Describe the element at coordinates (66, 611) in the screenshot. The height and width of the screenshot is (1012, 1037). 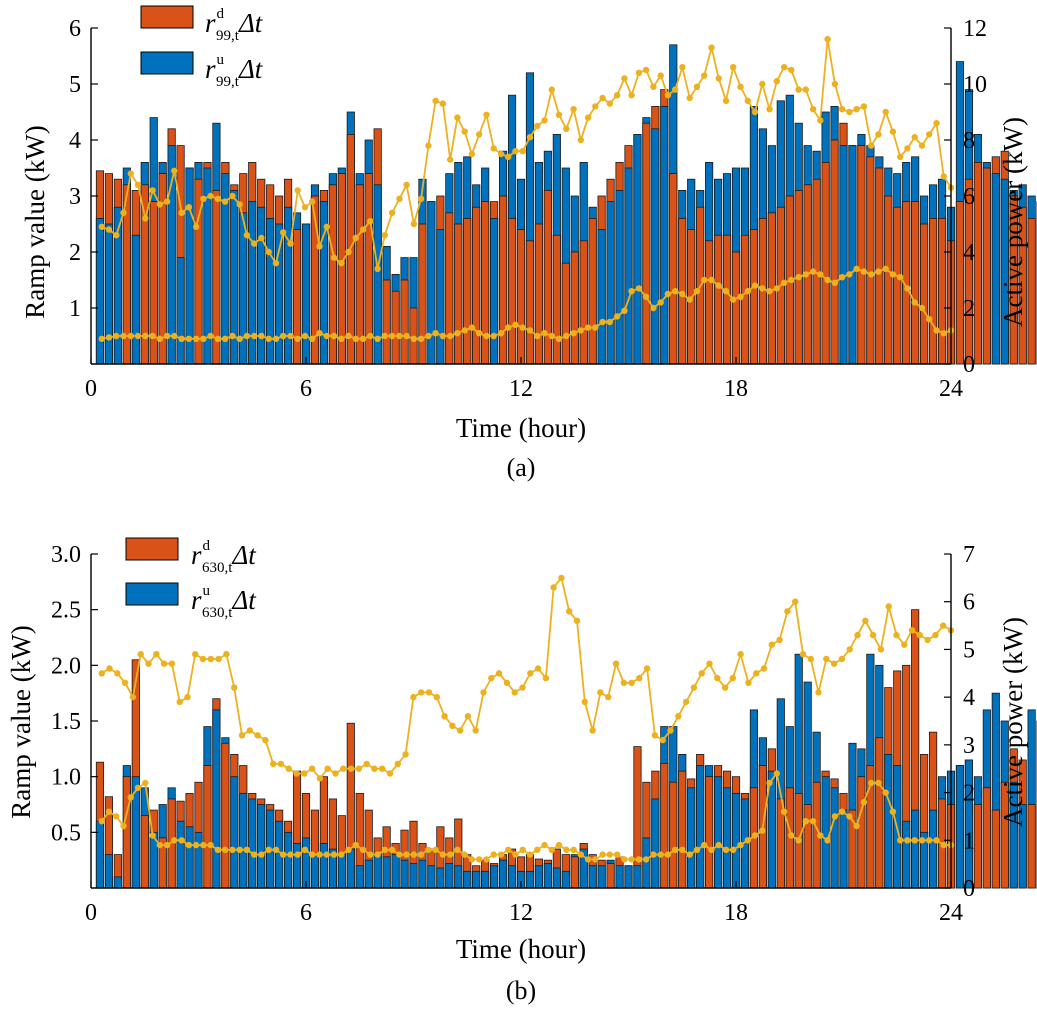
I see `y-tick-label-left-b-4: 2.5` at that location.